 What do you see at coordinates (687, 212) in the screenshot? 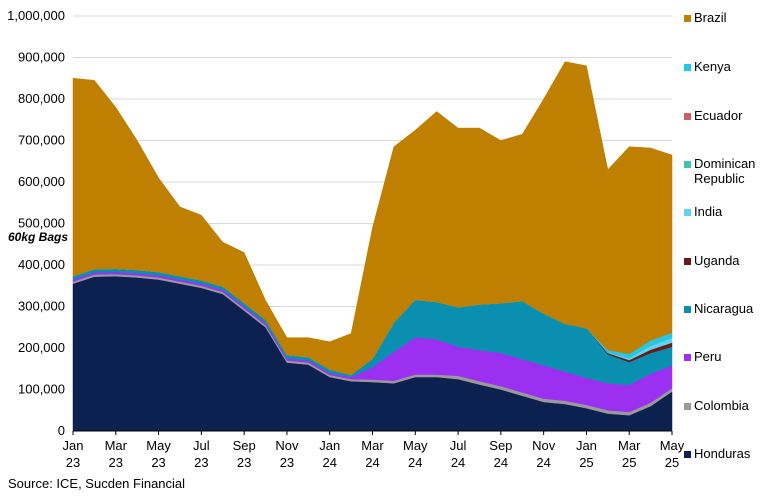
I see `legend-swatch-india` at bounding box center [687, 212].